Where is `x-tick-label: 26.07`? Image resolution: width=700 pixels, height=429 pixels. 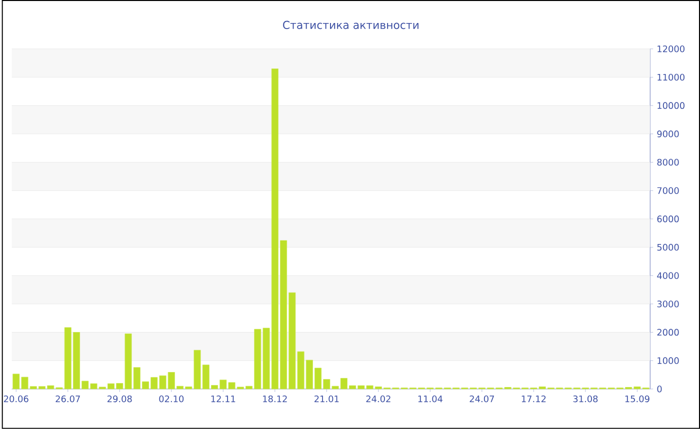 x-tick-label: 26.07 is located at coordinates (68, 399).